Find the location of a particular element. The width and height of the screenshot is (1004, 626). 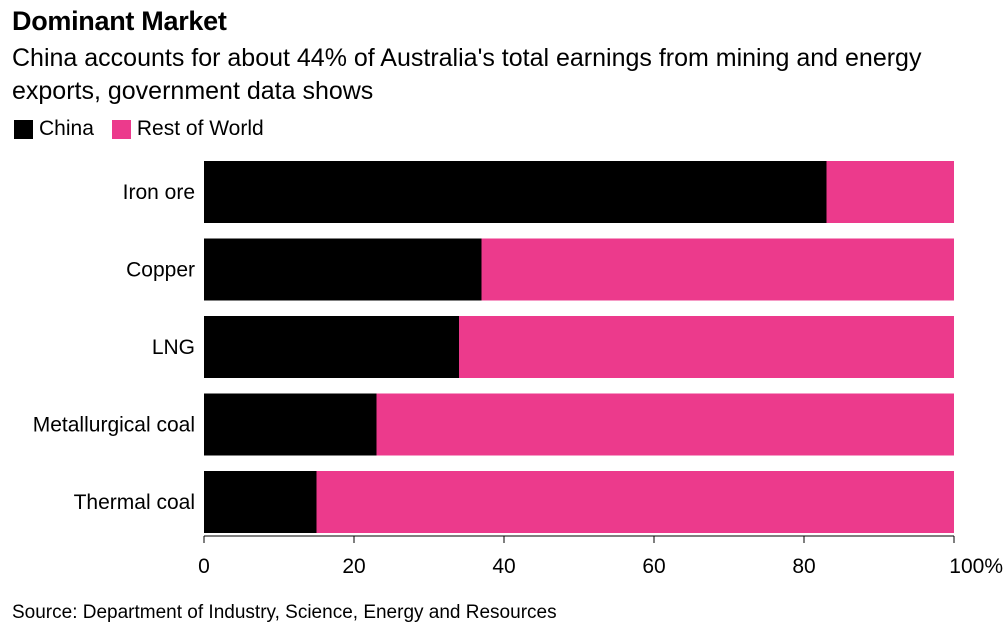

legend-item-rest-of-world: Rest of World is located at coordinates (187, 129).